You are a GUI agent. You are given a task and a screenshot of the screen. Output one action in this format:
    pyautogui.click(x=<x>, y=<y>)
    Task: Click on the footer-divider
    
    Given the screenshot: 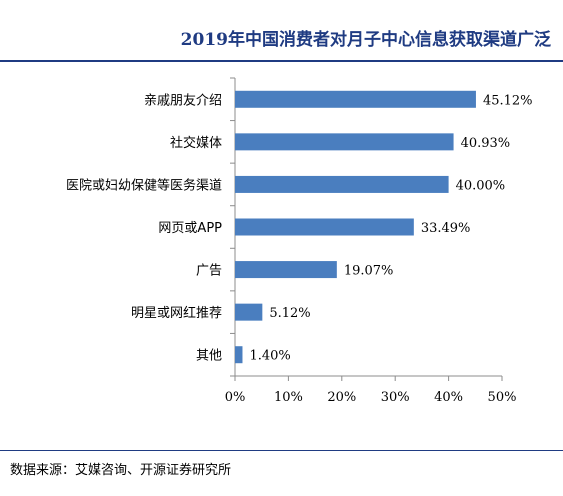 What is the action you would take?
    pyautogui.click(x=281, y=450)
    